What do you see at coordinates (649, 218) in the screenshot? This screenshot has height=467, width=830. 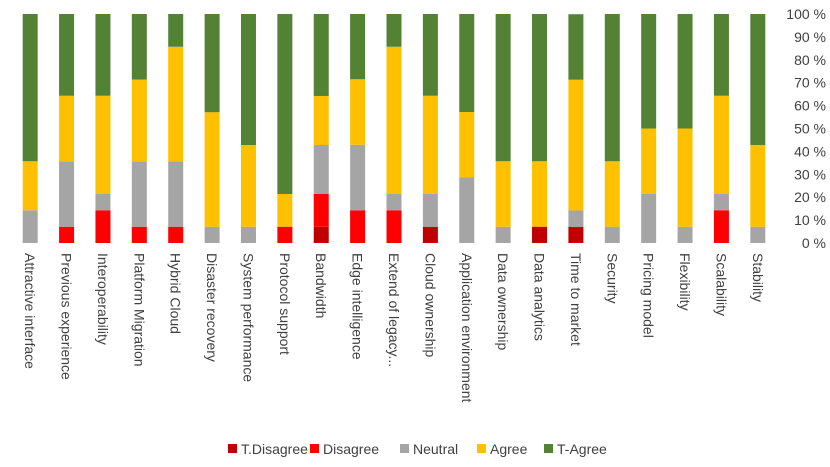 I see `bar-segment-neutral-pricing-model` at bounding box center [649, 218].